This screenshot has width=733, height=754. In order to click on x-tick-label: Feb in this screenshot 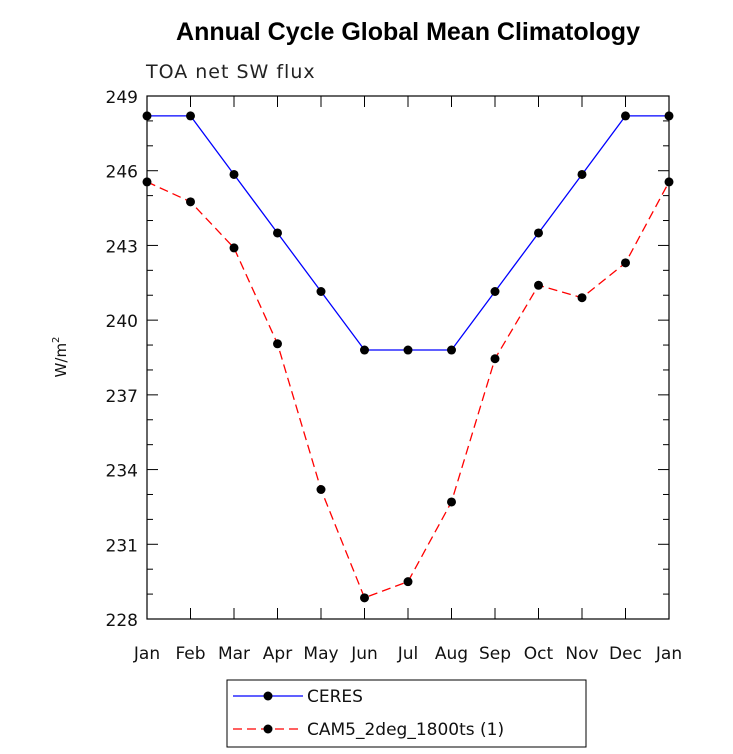, I will do `click(190, 654)`.